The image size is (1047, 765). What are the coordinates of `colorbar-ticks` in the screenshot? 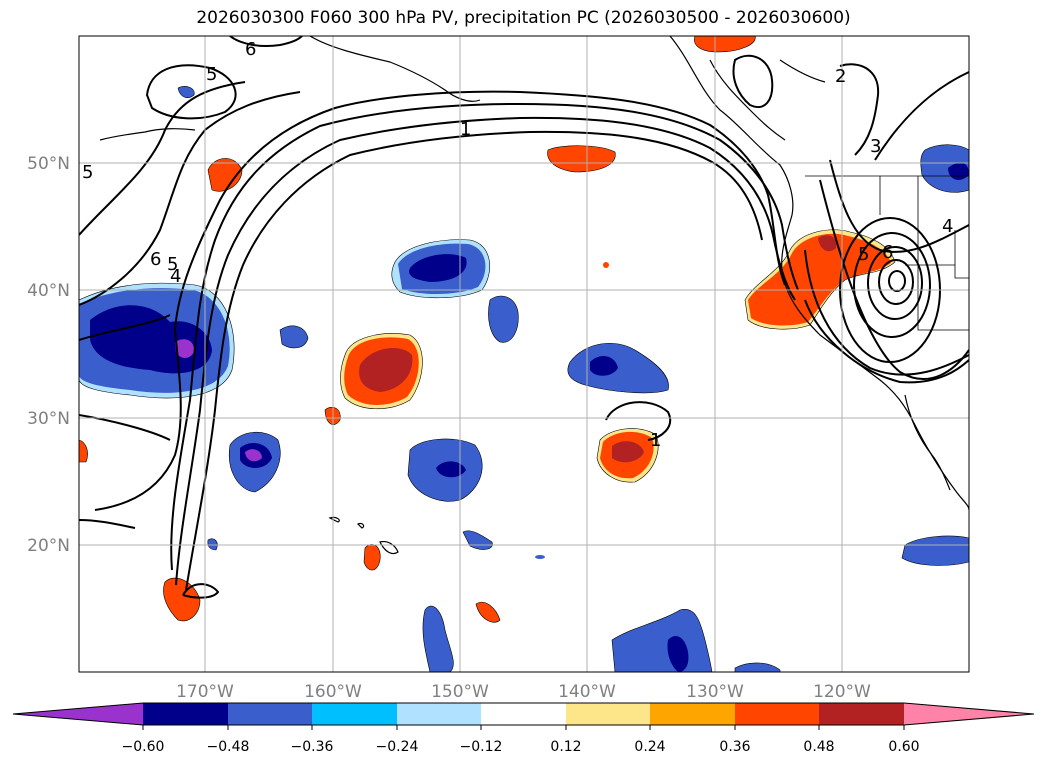 It's located at (523, 727).